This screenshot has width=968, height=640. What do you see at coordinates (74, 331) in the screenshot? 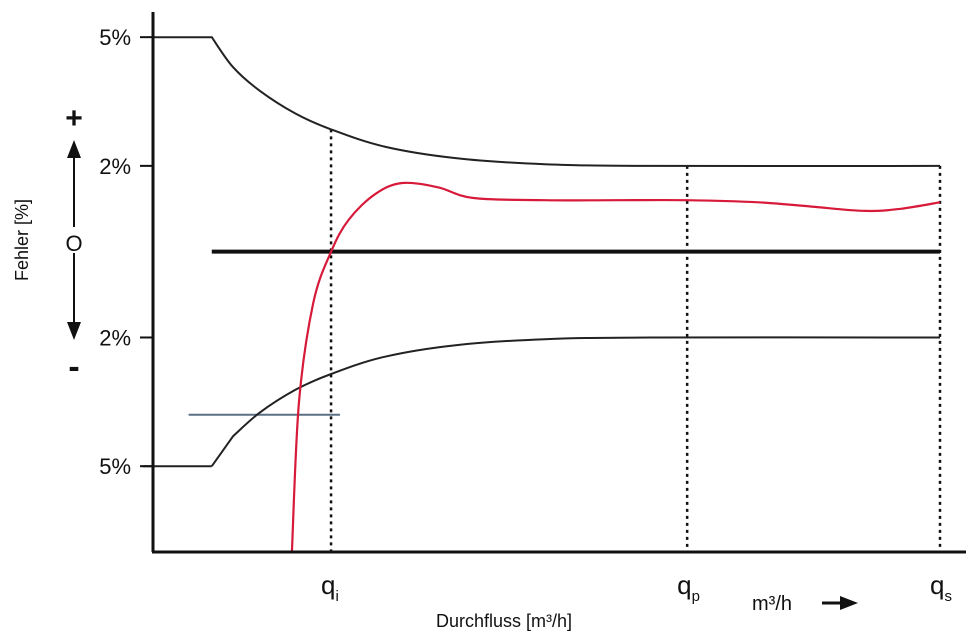
I see `down-arrow-icon` at bounding box center [74, 331].